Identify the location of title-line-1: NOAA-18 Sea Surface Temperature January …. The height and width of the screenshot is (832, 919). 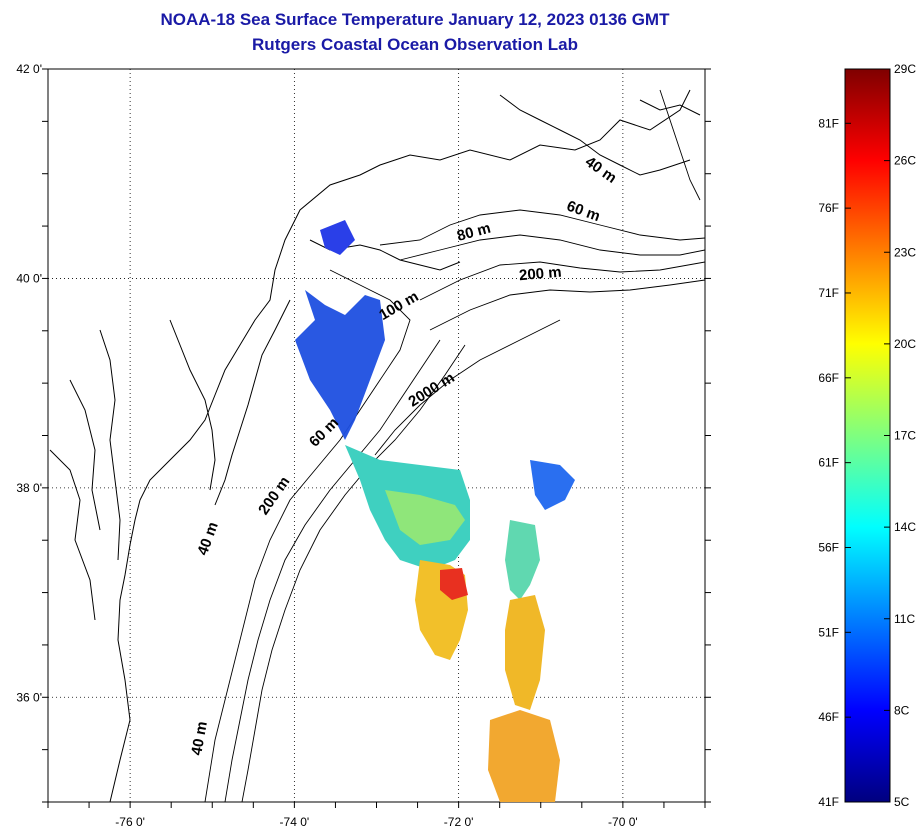
(415, 19).